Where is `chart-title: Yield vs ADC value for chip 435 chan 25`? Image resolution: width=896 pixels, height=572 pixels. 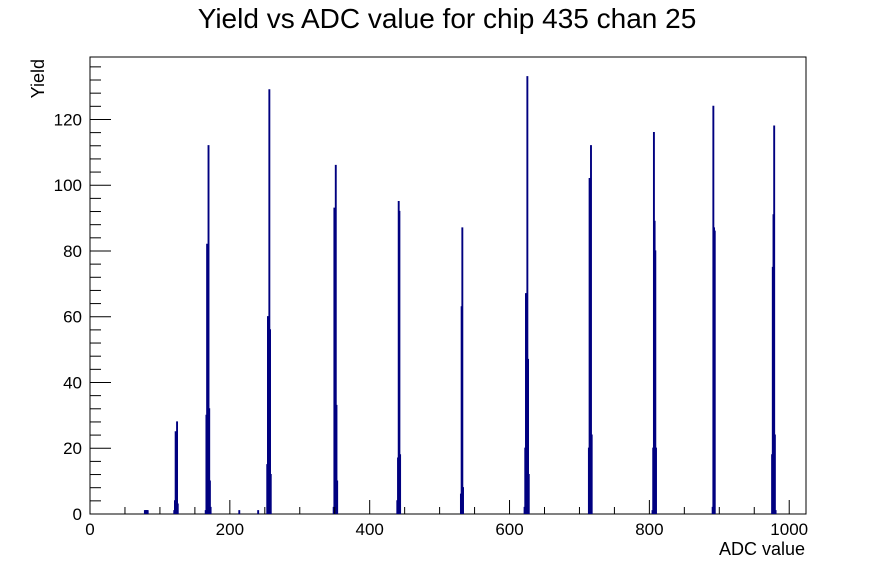
chart-title: Yield vs ADC value for chip 435 chan 25 is located at coordinates (447, 18).